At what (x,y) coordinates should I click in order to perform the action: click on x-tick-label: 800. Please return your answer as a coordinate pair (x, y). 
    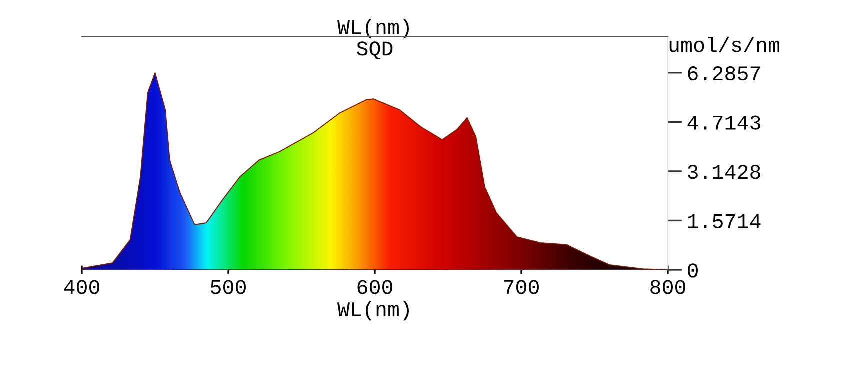
    Looking at the image, I should click on (668, 287).